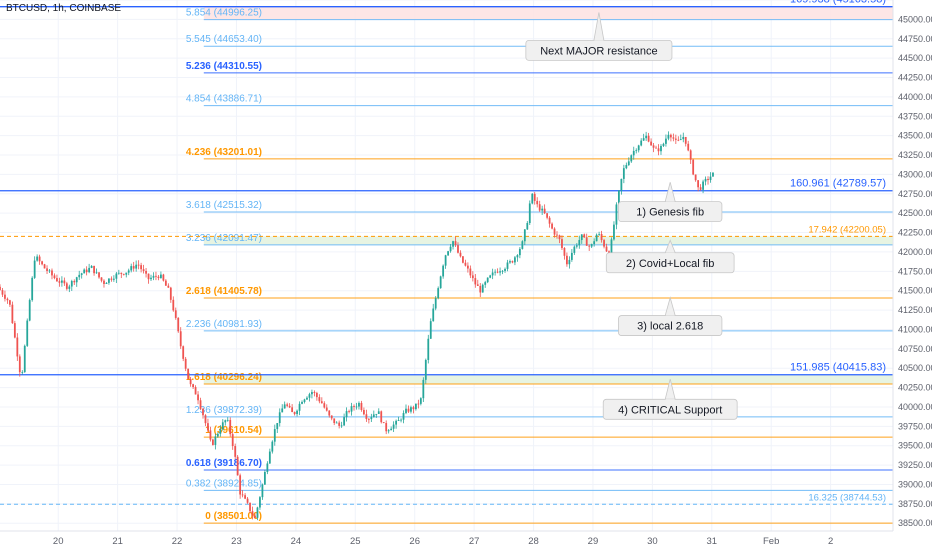 The image size is (932, 555). I want to click on callout: 3) local 2.618, so click(670, 316).